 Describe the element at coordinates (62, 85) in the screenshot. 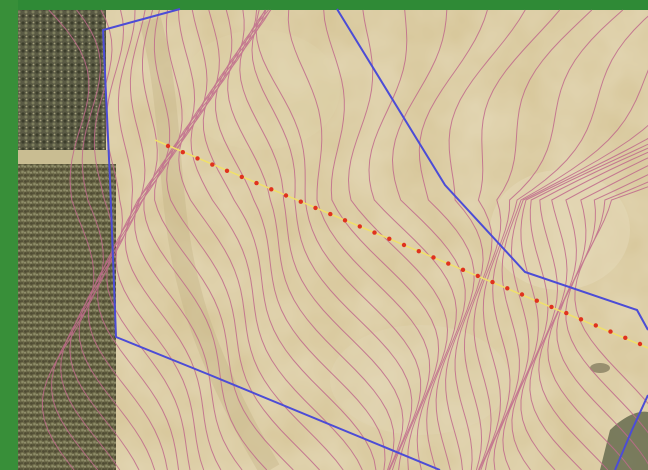

I see `forest-patch-north` at that location.